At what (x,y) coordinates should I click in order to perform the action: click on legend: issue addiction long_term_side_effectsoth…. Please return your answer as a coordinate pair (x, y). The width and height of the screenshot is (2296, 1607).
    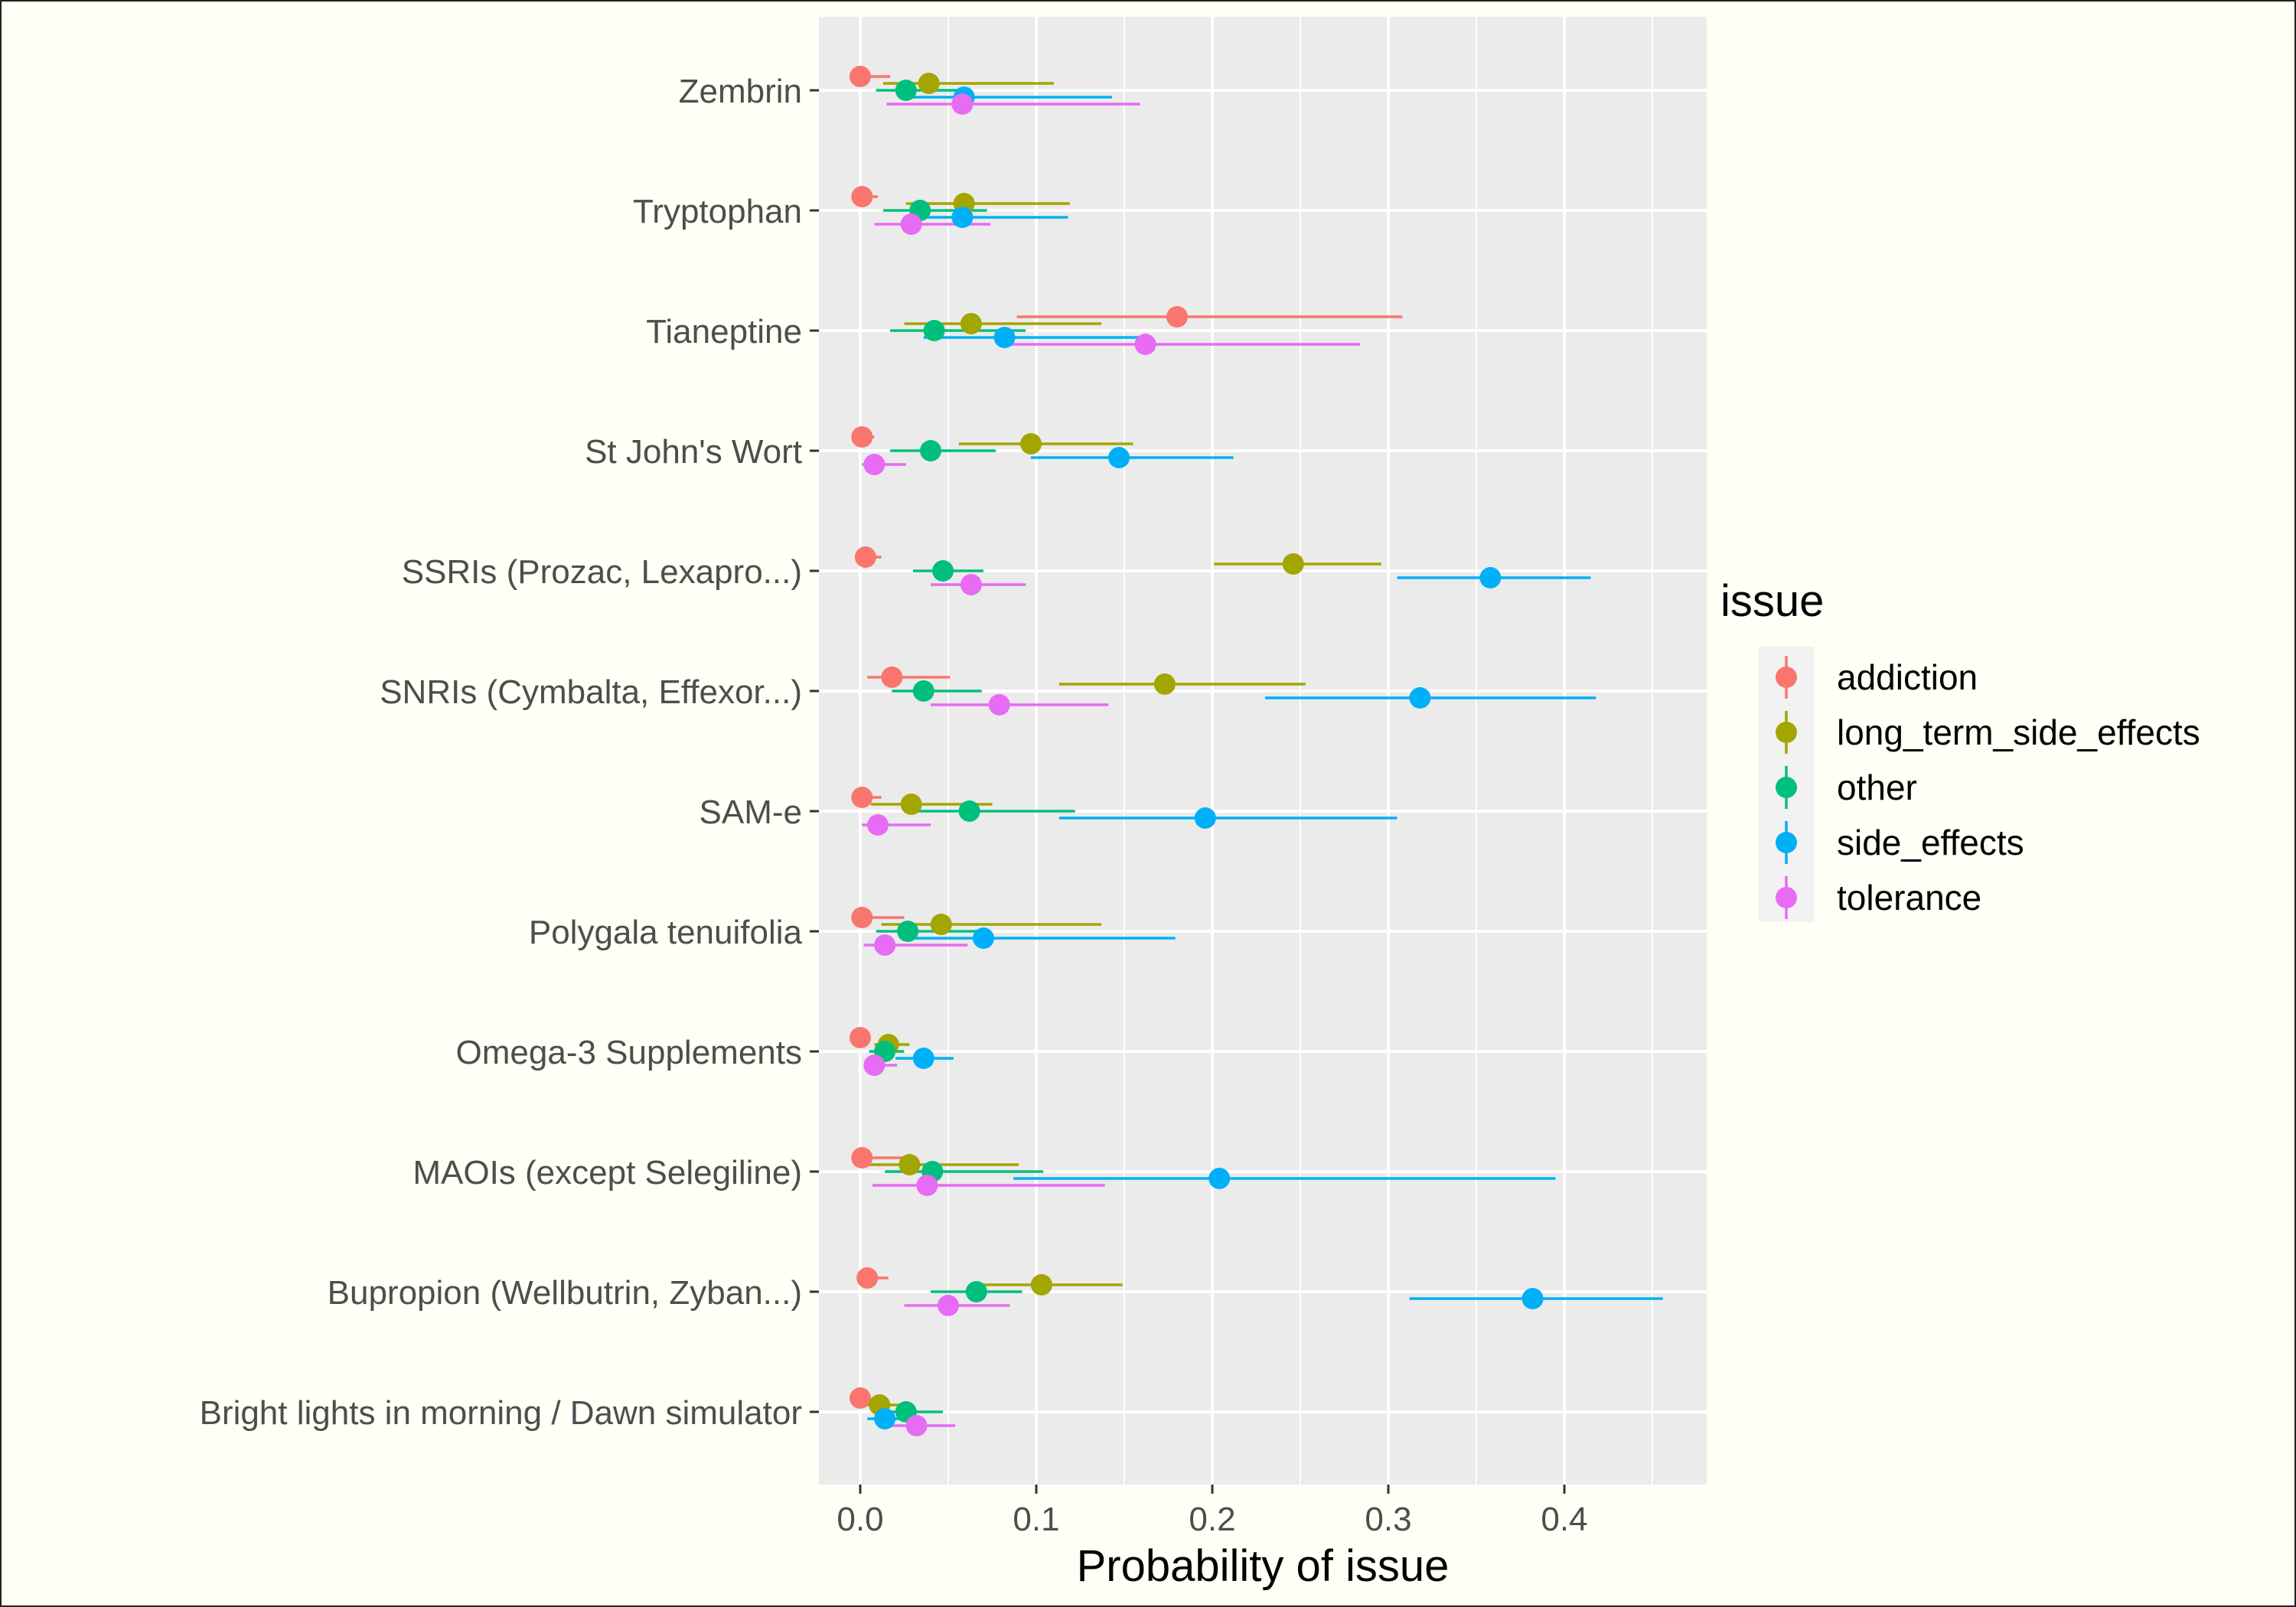
    Looking at the image, I should click on (1960, 749).